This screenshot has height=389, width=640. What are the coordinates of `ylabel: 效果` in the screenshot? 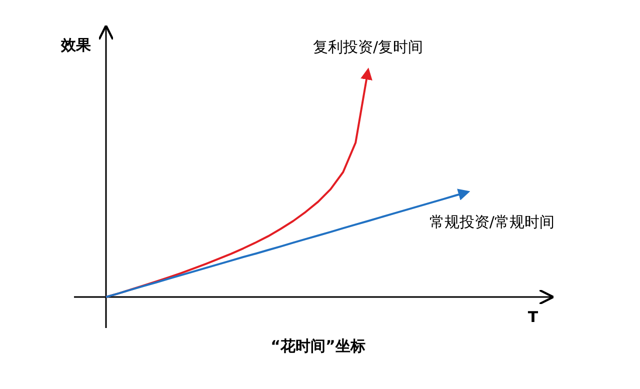 It's located at (76, 45).